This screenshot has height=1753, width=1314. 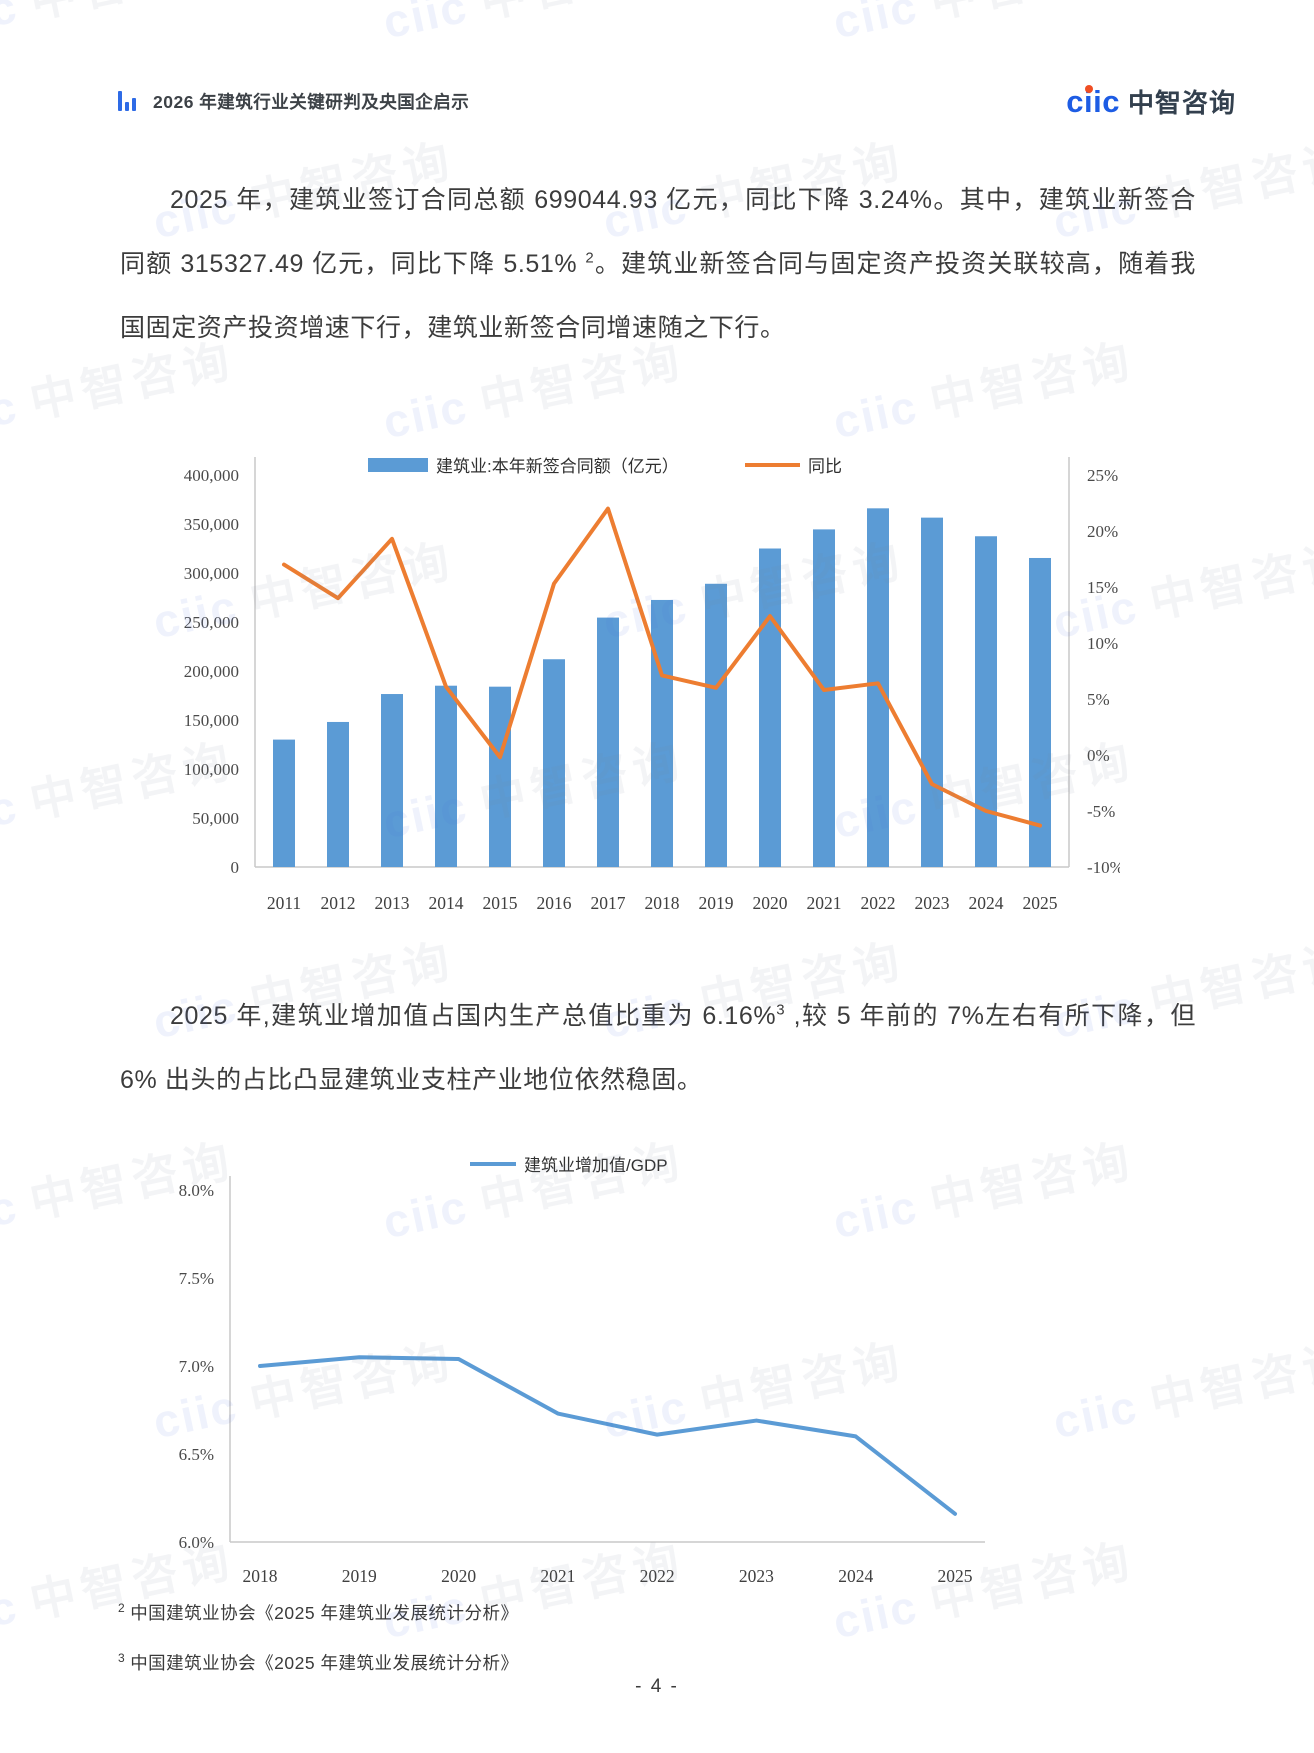 What do you see at coordinates (596, 1165) in the screenshot?
I see `chart2-legend-label: 建筑业增加值/GDP` at bounding box center [596, 1165].